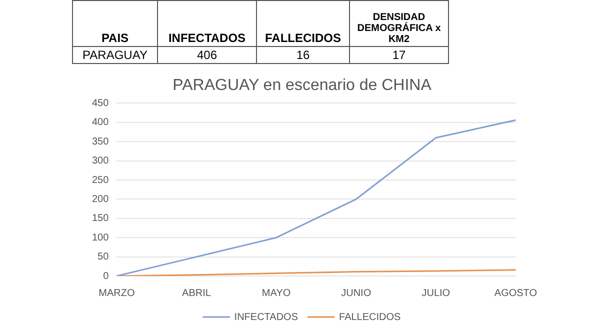  I want to click on y-tick-label: 350, so click(101, 142).